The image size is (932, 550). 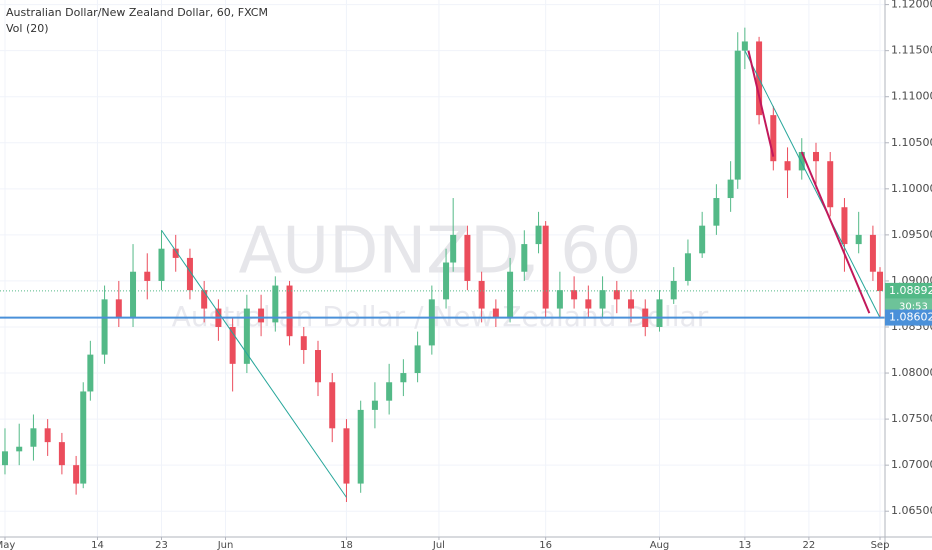 I want to click on y-tick-label: 1.12000, so click(x=911, y=5).